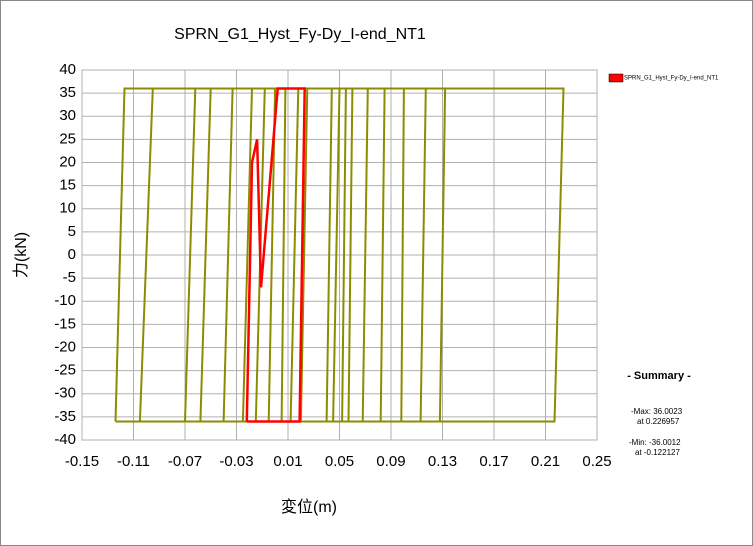 Image resolution: width=753 pixels, height=546 pixels. I want to click on y-tick-label: 5, so click(72, 231).